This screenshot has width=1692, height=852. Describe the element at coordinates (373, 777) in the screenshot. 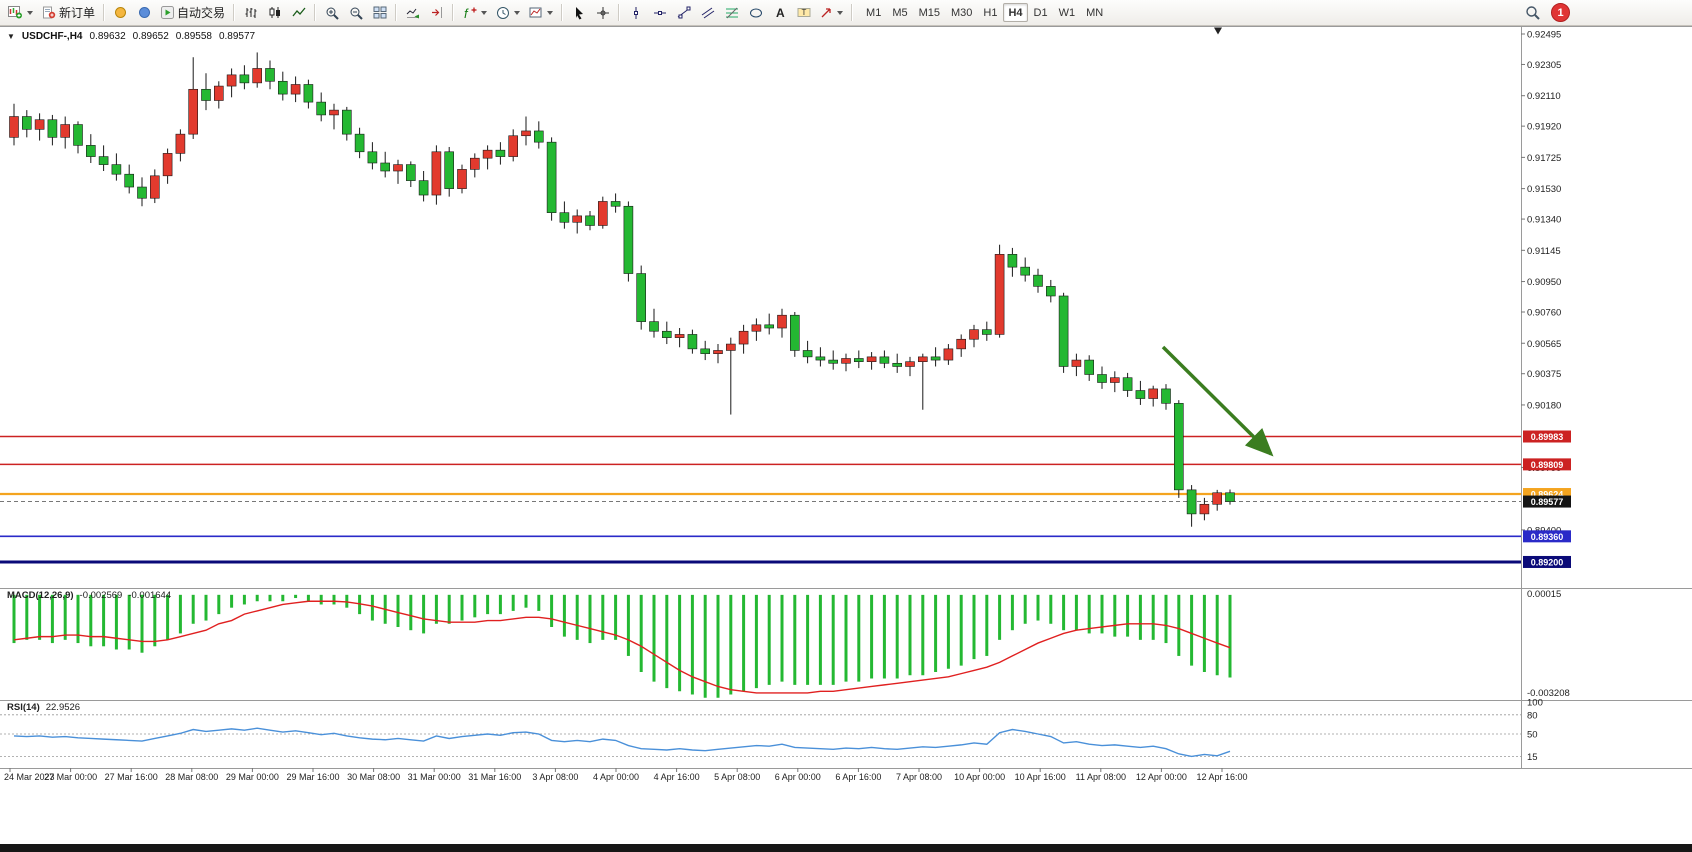

I see `time-axis-label: 30 Mar 08:00` at that location.